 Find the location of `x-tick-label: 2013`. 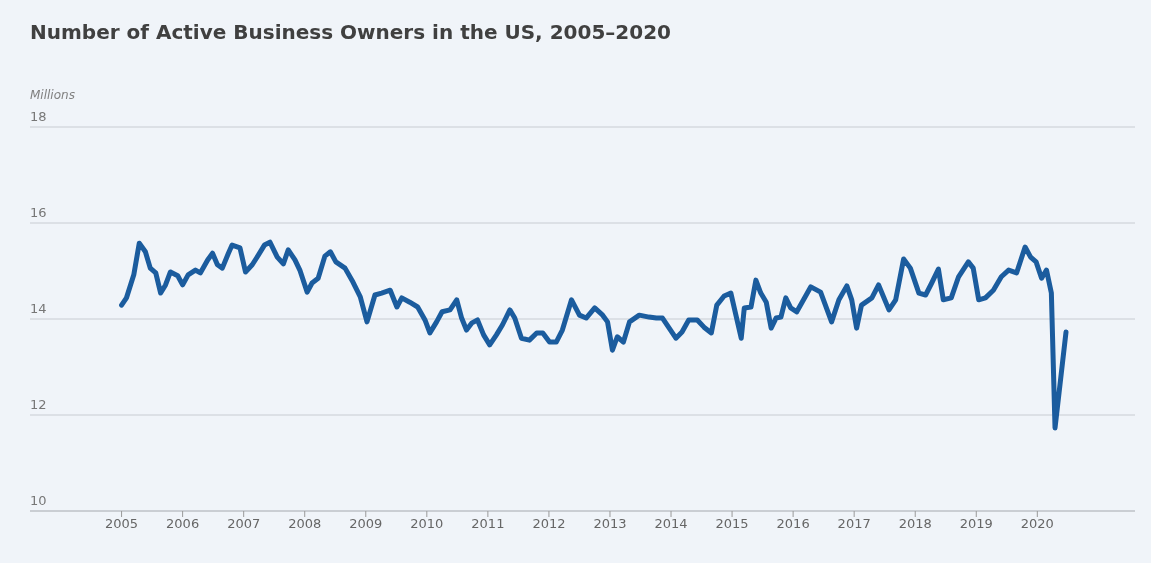

x-tick-label: 2013 is located at coordinates (610, 524).